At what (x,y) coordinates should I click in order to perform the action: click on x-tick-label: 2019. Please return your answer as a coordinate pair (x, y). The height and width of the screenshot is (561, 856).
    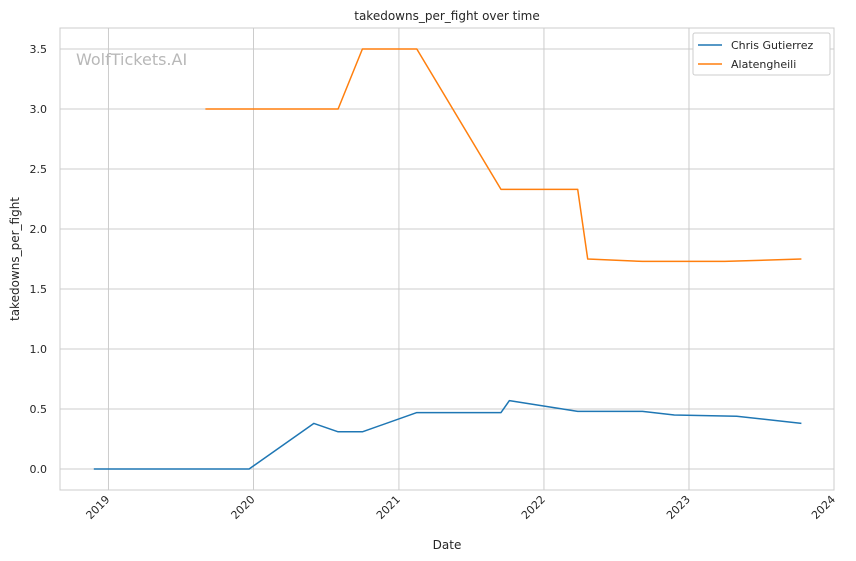
    Looking at the image, I should click on (98, 507).